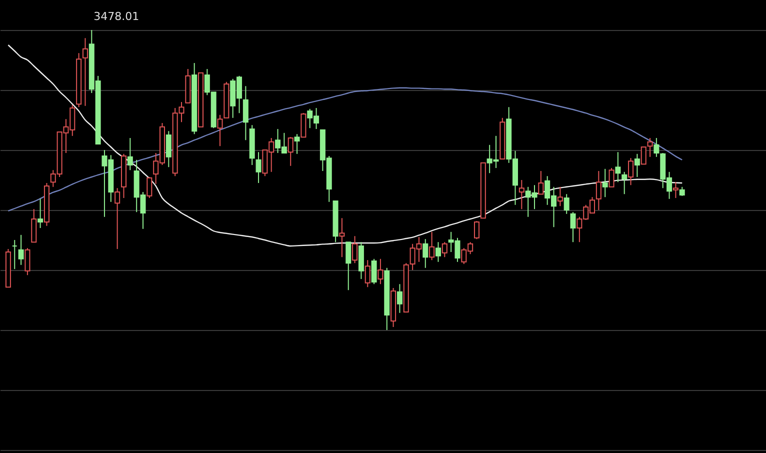 This screenshot has height=453, width=766. What do you see at coordinates (117, 16) in the screenshot?
I see `text: 3478.01` at bounding box center [117, 16].